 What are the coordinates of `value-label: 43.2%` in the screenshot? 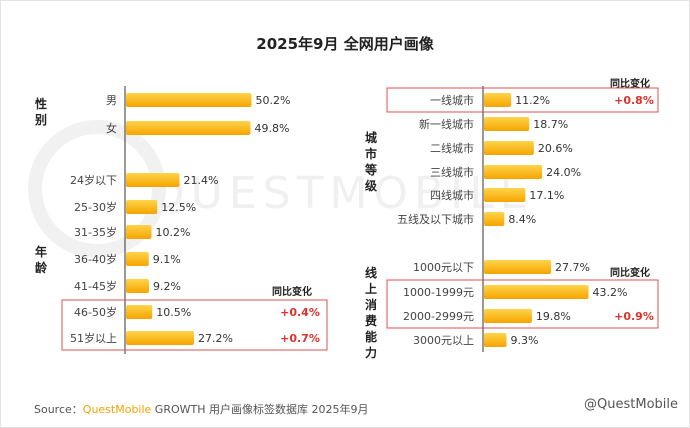 It's located at (610, 292).